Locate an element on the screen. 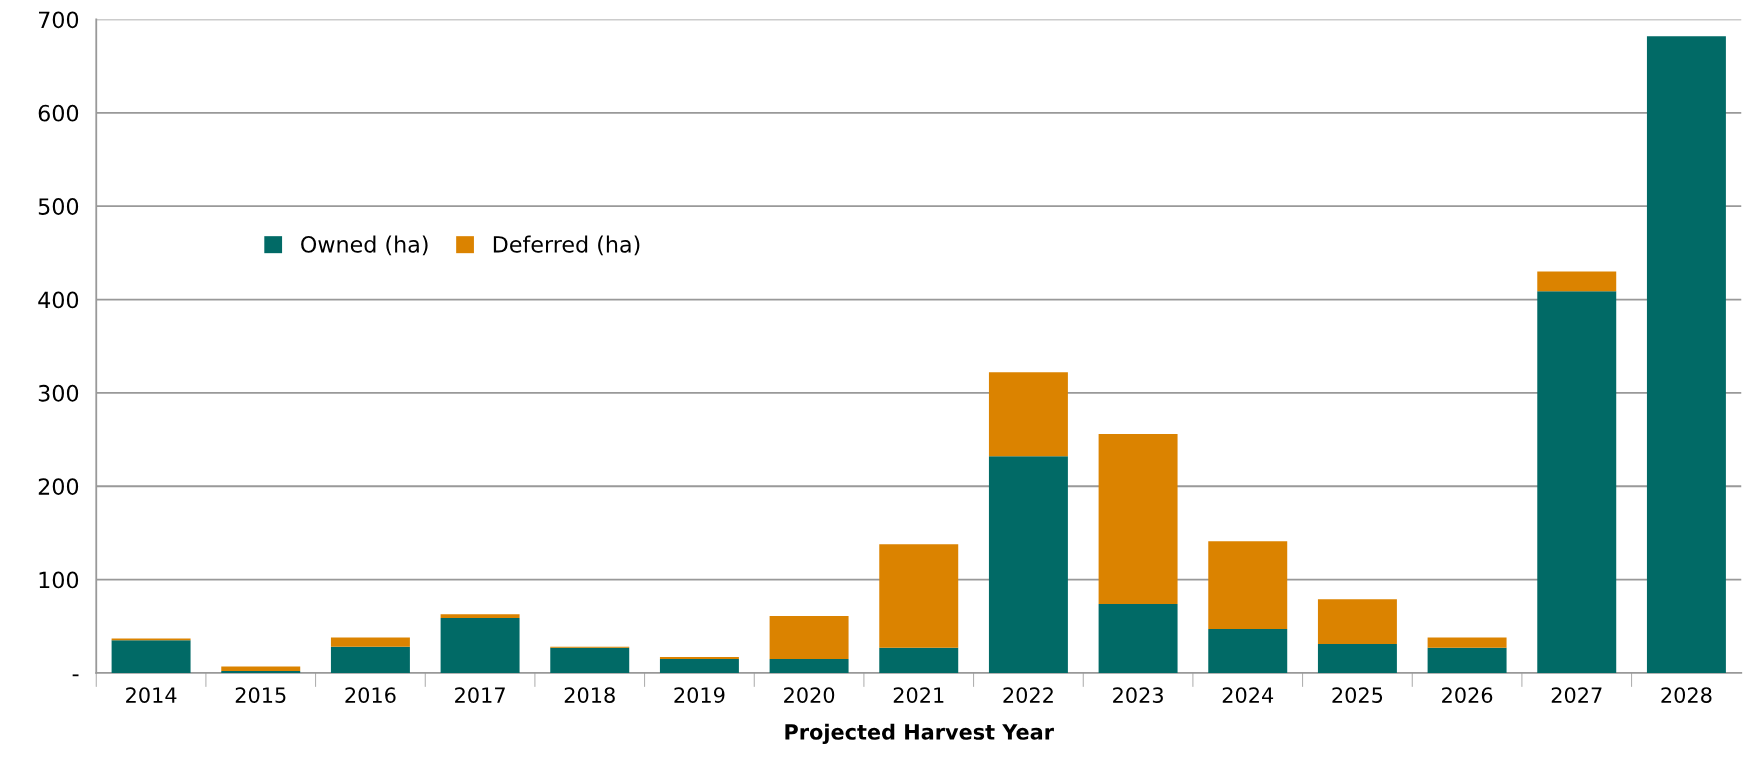 Image resolution: width=1750 pixels, height=778 pixels. y-tick-label: - is located at coordinates (75, 675).